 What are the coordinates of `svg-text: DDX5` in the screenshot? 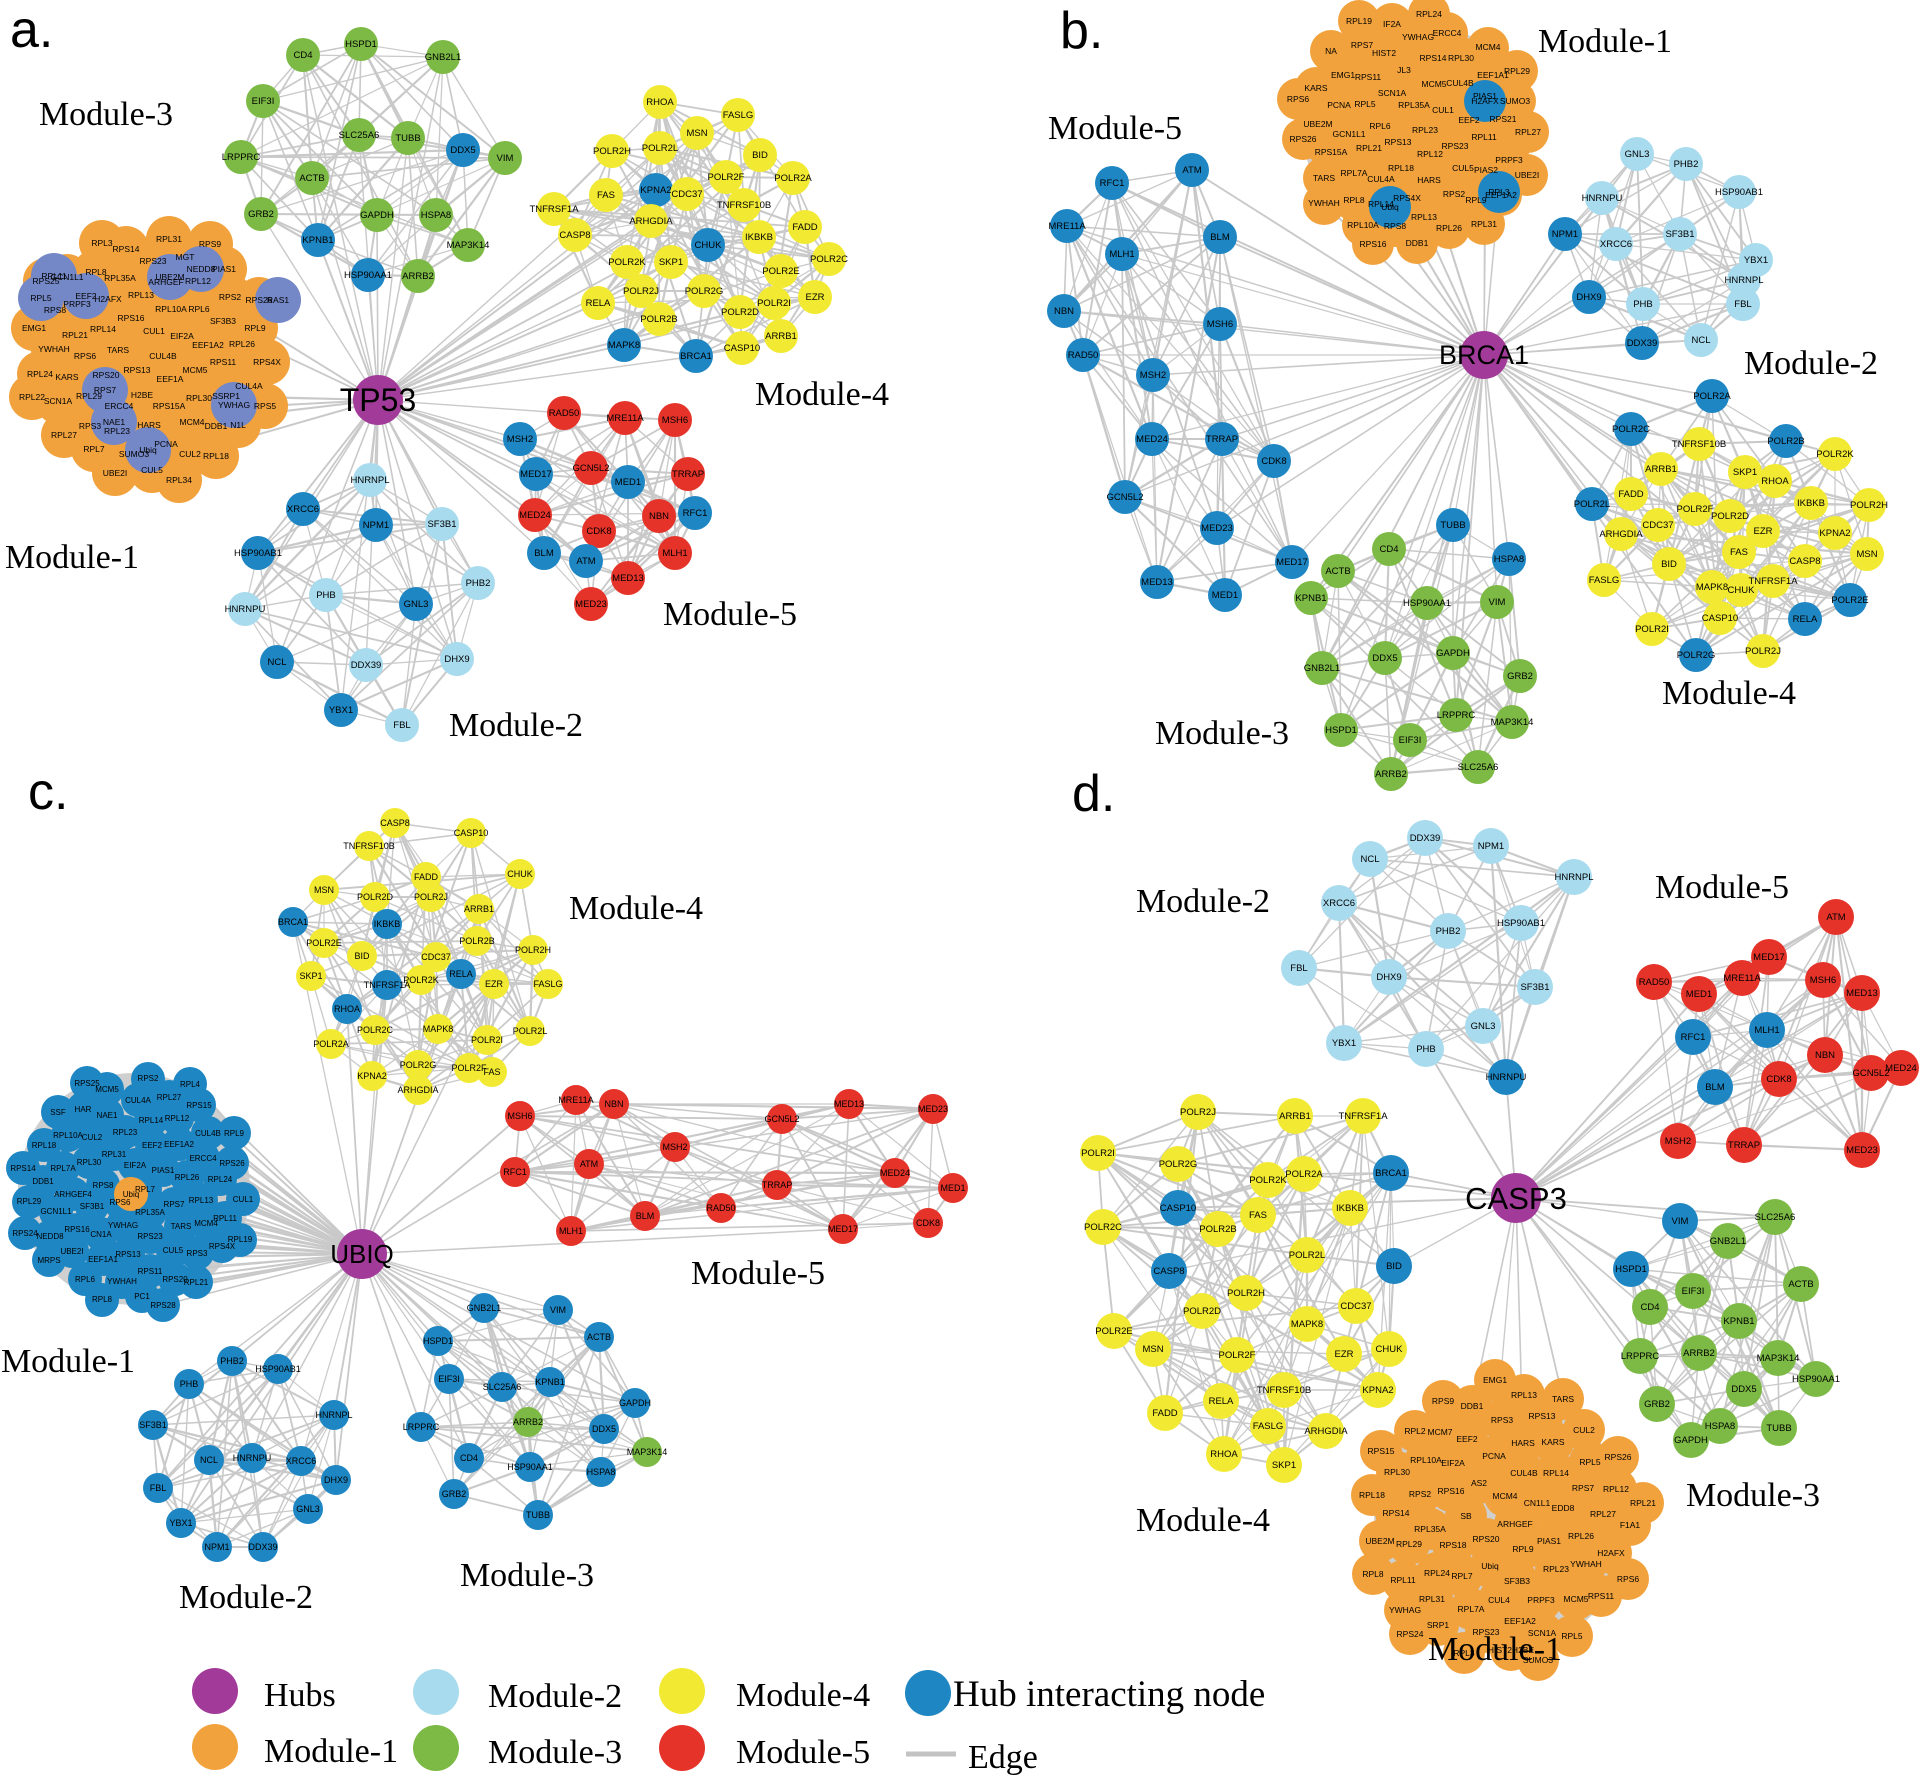 It's located at (1384, 658).